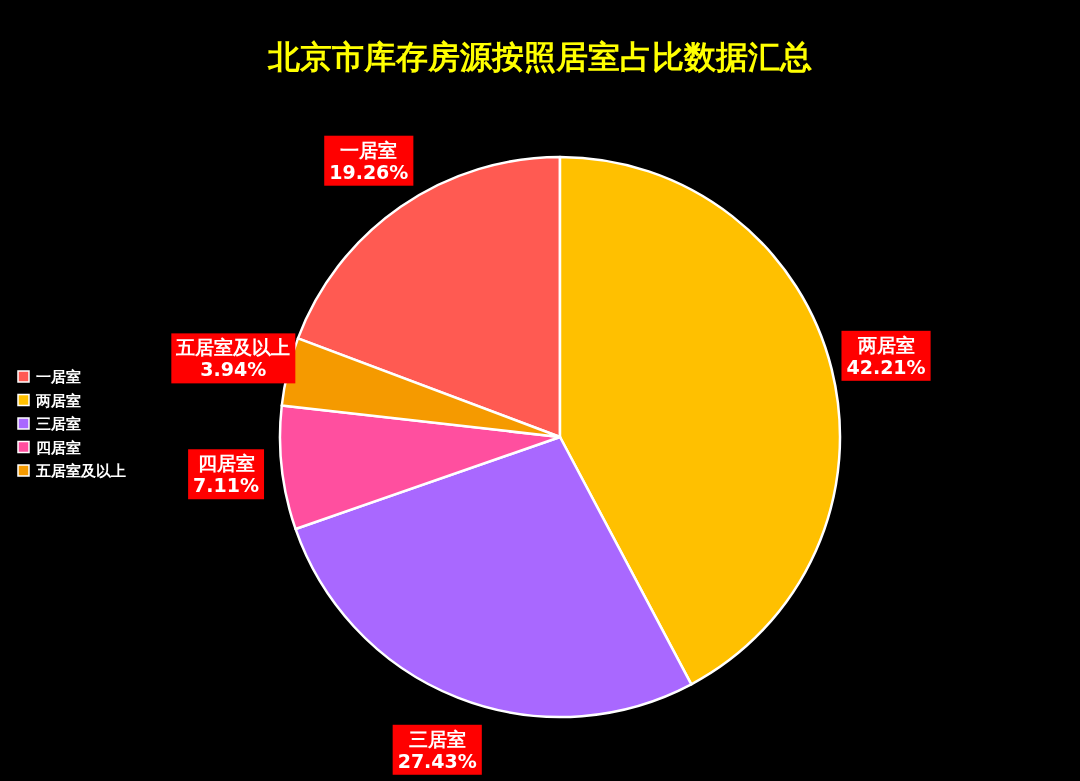  I want to click on data-label: 19.26%, so click(369, 171).